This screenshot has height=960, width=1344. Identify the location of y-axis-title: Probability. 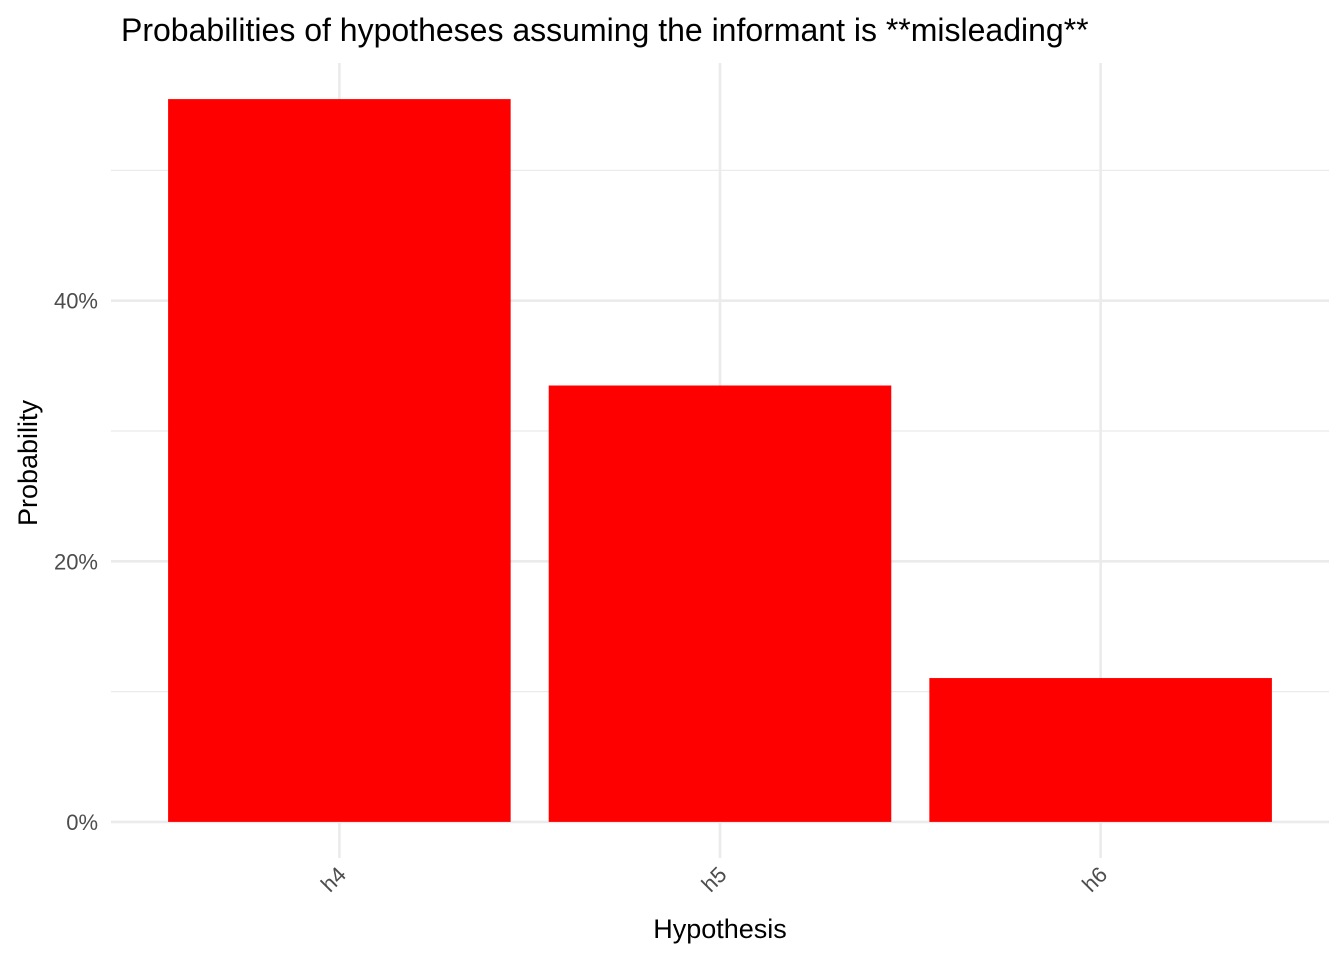
(28, 462).